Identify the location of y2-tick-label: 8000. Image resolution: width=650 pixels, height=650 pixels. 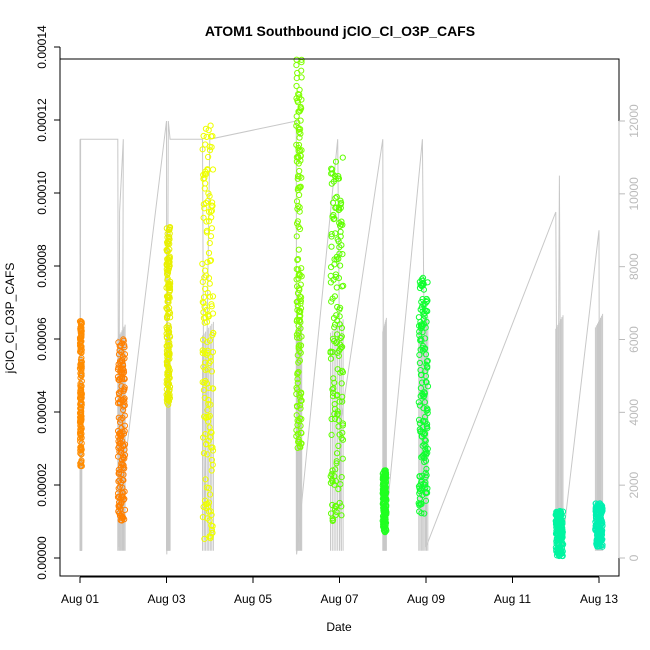
(634, 266).